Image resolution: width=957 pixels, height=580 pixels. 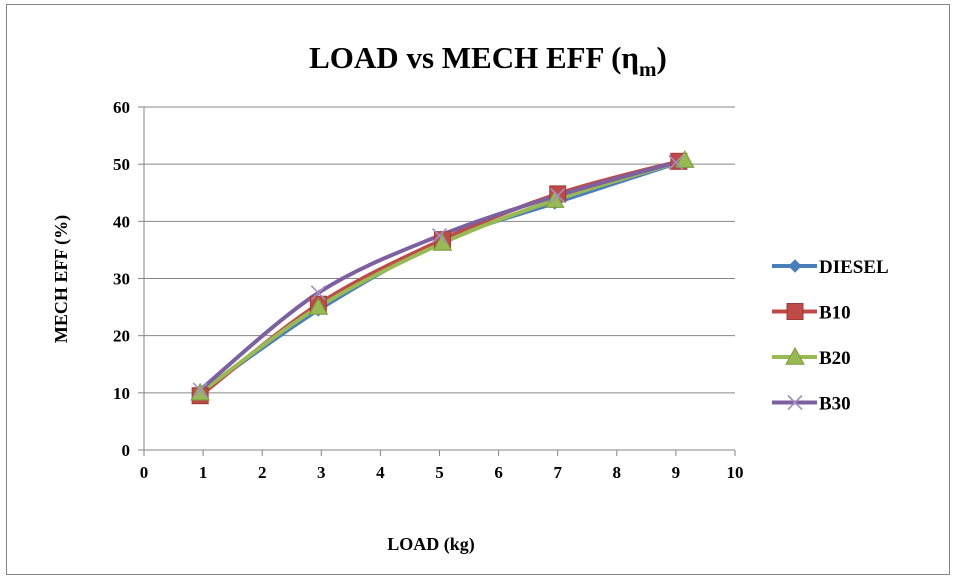 What do you see at coordinates (830, 336) in the screenshot?
I see `legend: DIESEL B10 B20 B30` at bounding box center [830, 336].